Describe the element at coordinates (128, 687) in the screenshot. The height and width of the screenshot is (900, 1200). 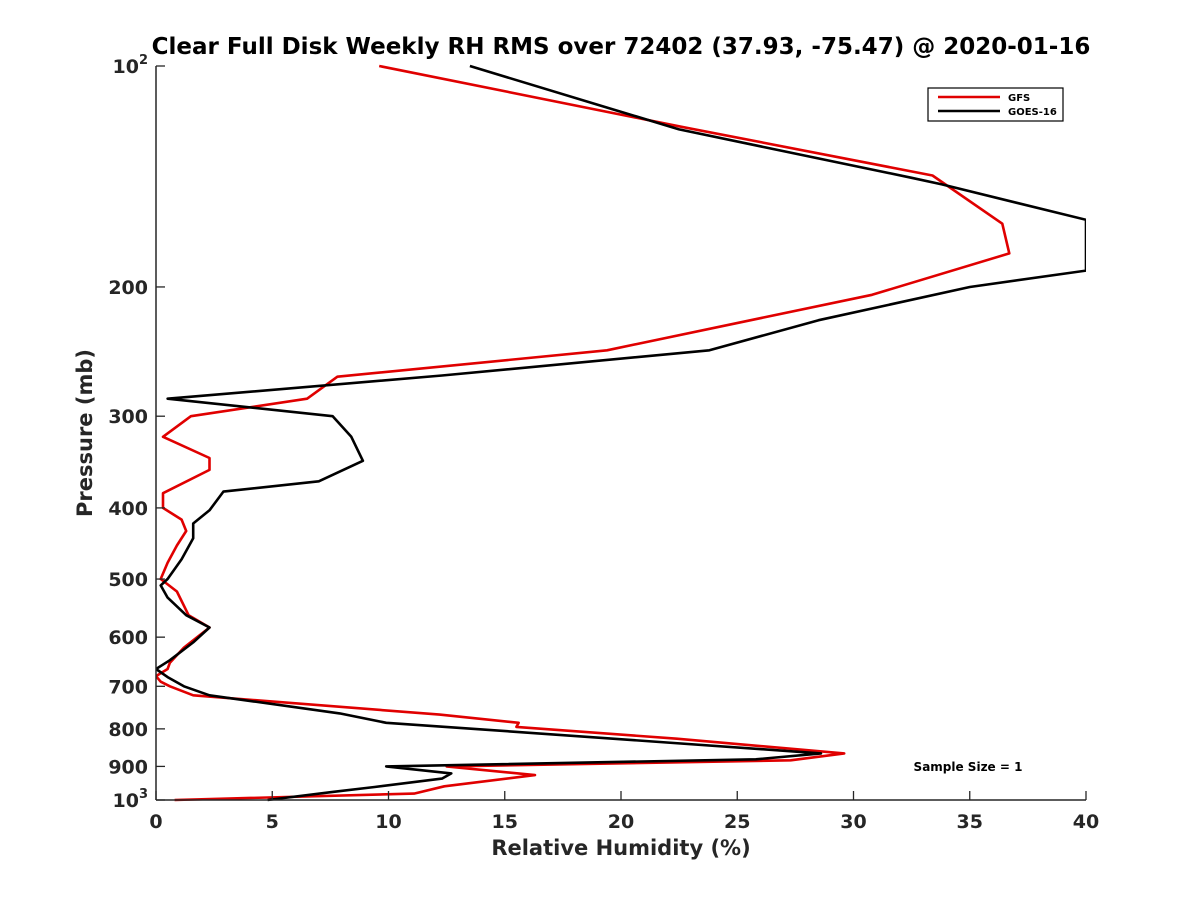
I see `y-tick-label: 700` at that location.